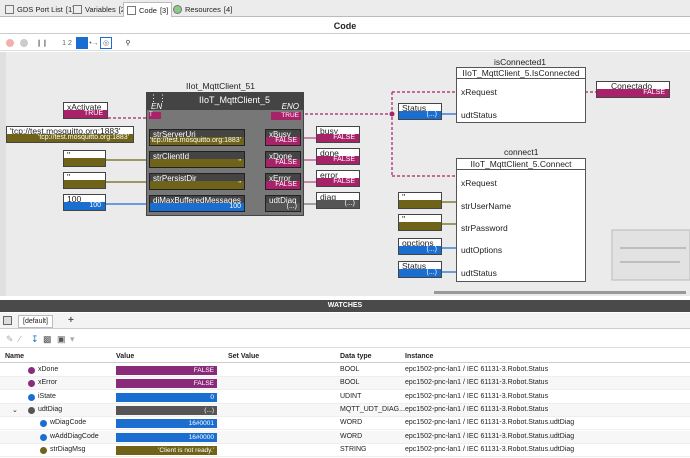 The height and width of the screenshot is (458, 690). I want to click on resources-icon, so click(177, 9).